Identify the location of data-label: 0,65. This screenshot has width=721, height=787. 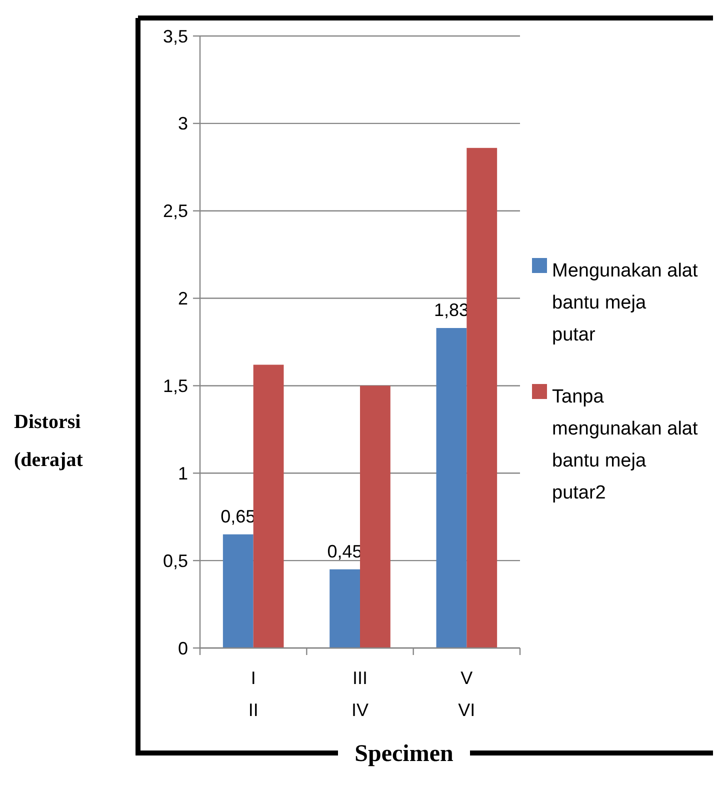
(238, 516).